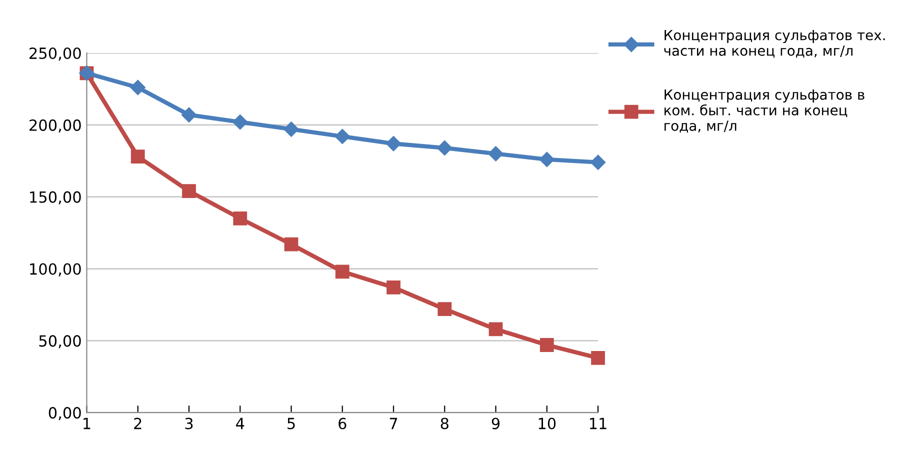  Describe the element at coordinates (394, 424) in the screenshot. I see `x-tick-label: 7` at that location.